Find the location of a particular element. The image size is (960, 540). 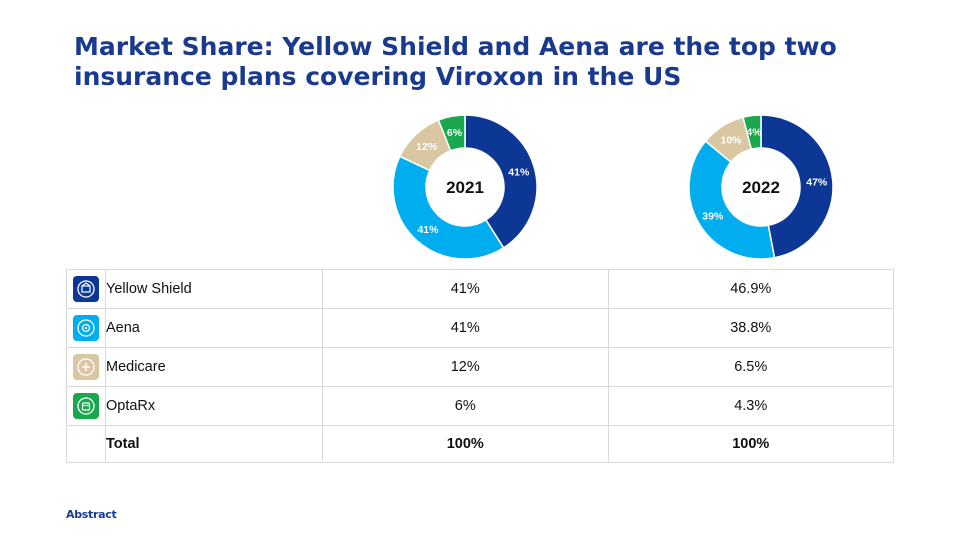

gear-icon is located at coordinates (86, 328).